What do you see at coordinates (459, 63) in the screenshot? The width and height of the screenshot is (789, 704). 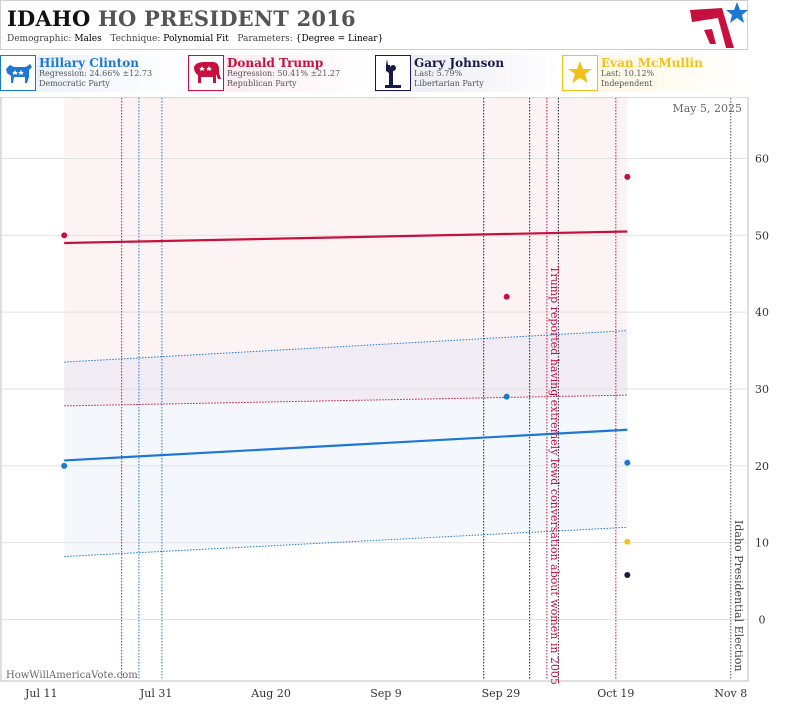 I see `candidate-name: Gary Johnson` at bounding box center [459, 63].